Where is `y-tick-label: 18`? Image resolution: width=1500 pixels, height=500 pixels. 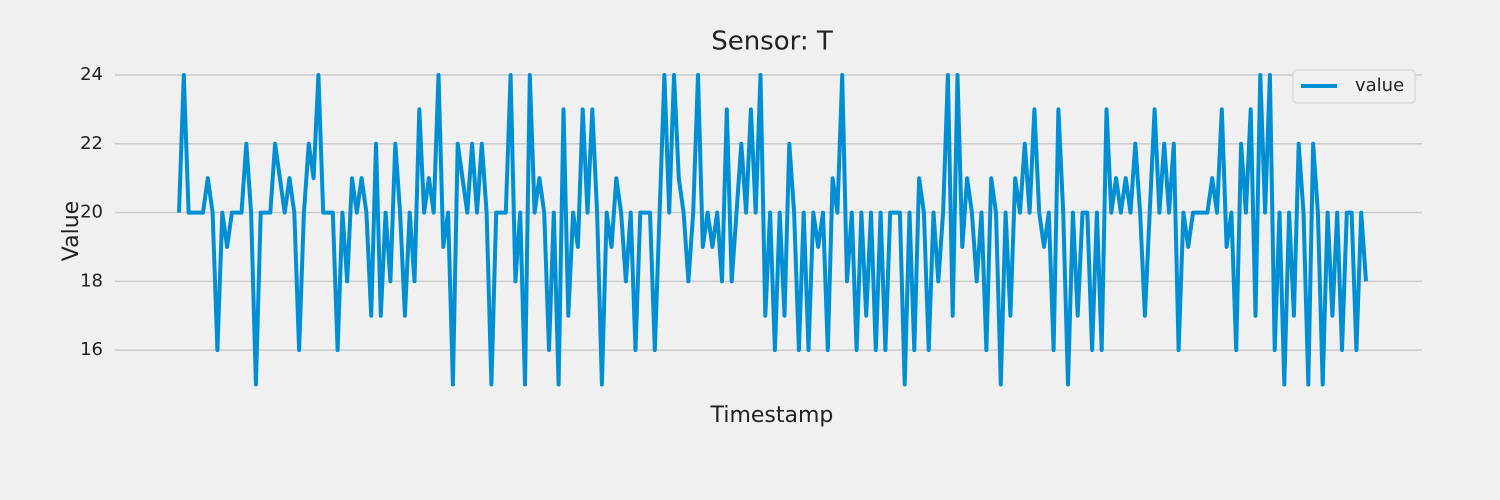
y-tick-label: 18 is located at coordinates (91, 280).